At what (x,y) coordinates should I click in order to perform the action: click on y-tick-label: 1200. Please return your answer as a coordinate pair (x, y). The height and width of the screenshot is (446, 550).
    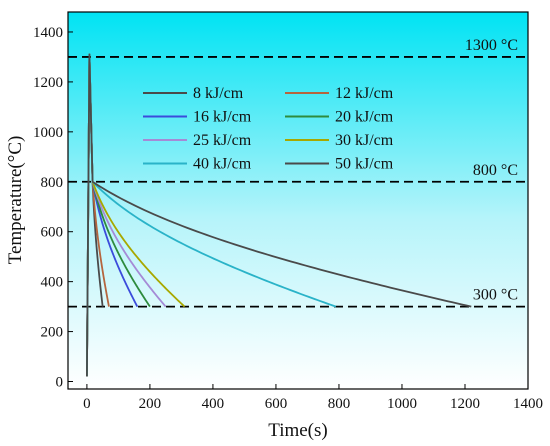
    Looking at the image, I should click on (48, 83).